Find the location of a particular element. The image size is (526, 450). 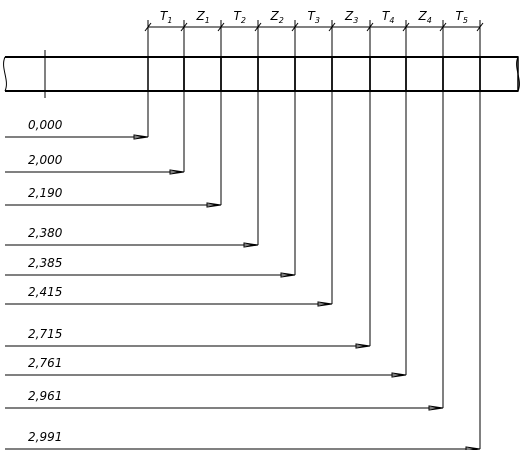

interval-label: Z3 is located at coordinates (351, 17).